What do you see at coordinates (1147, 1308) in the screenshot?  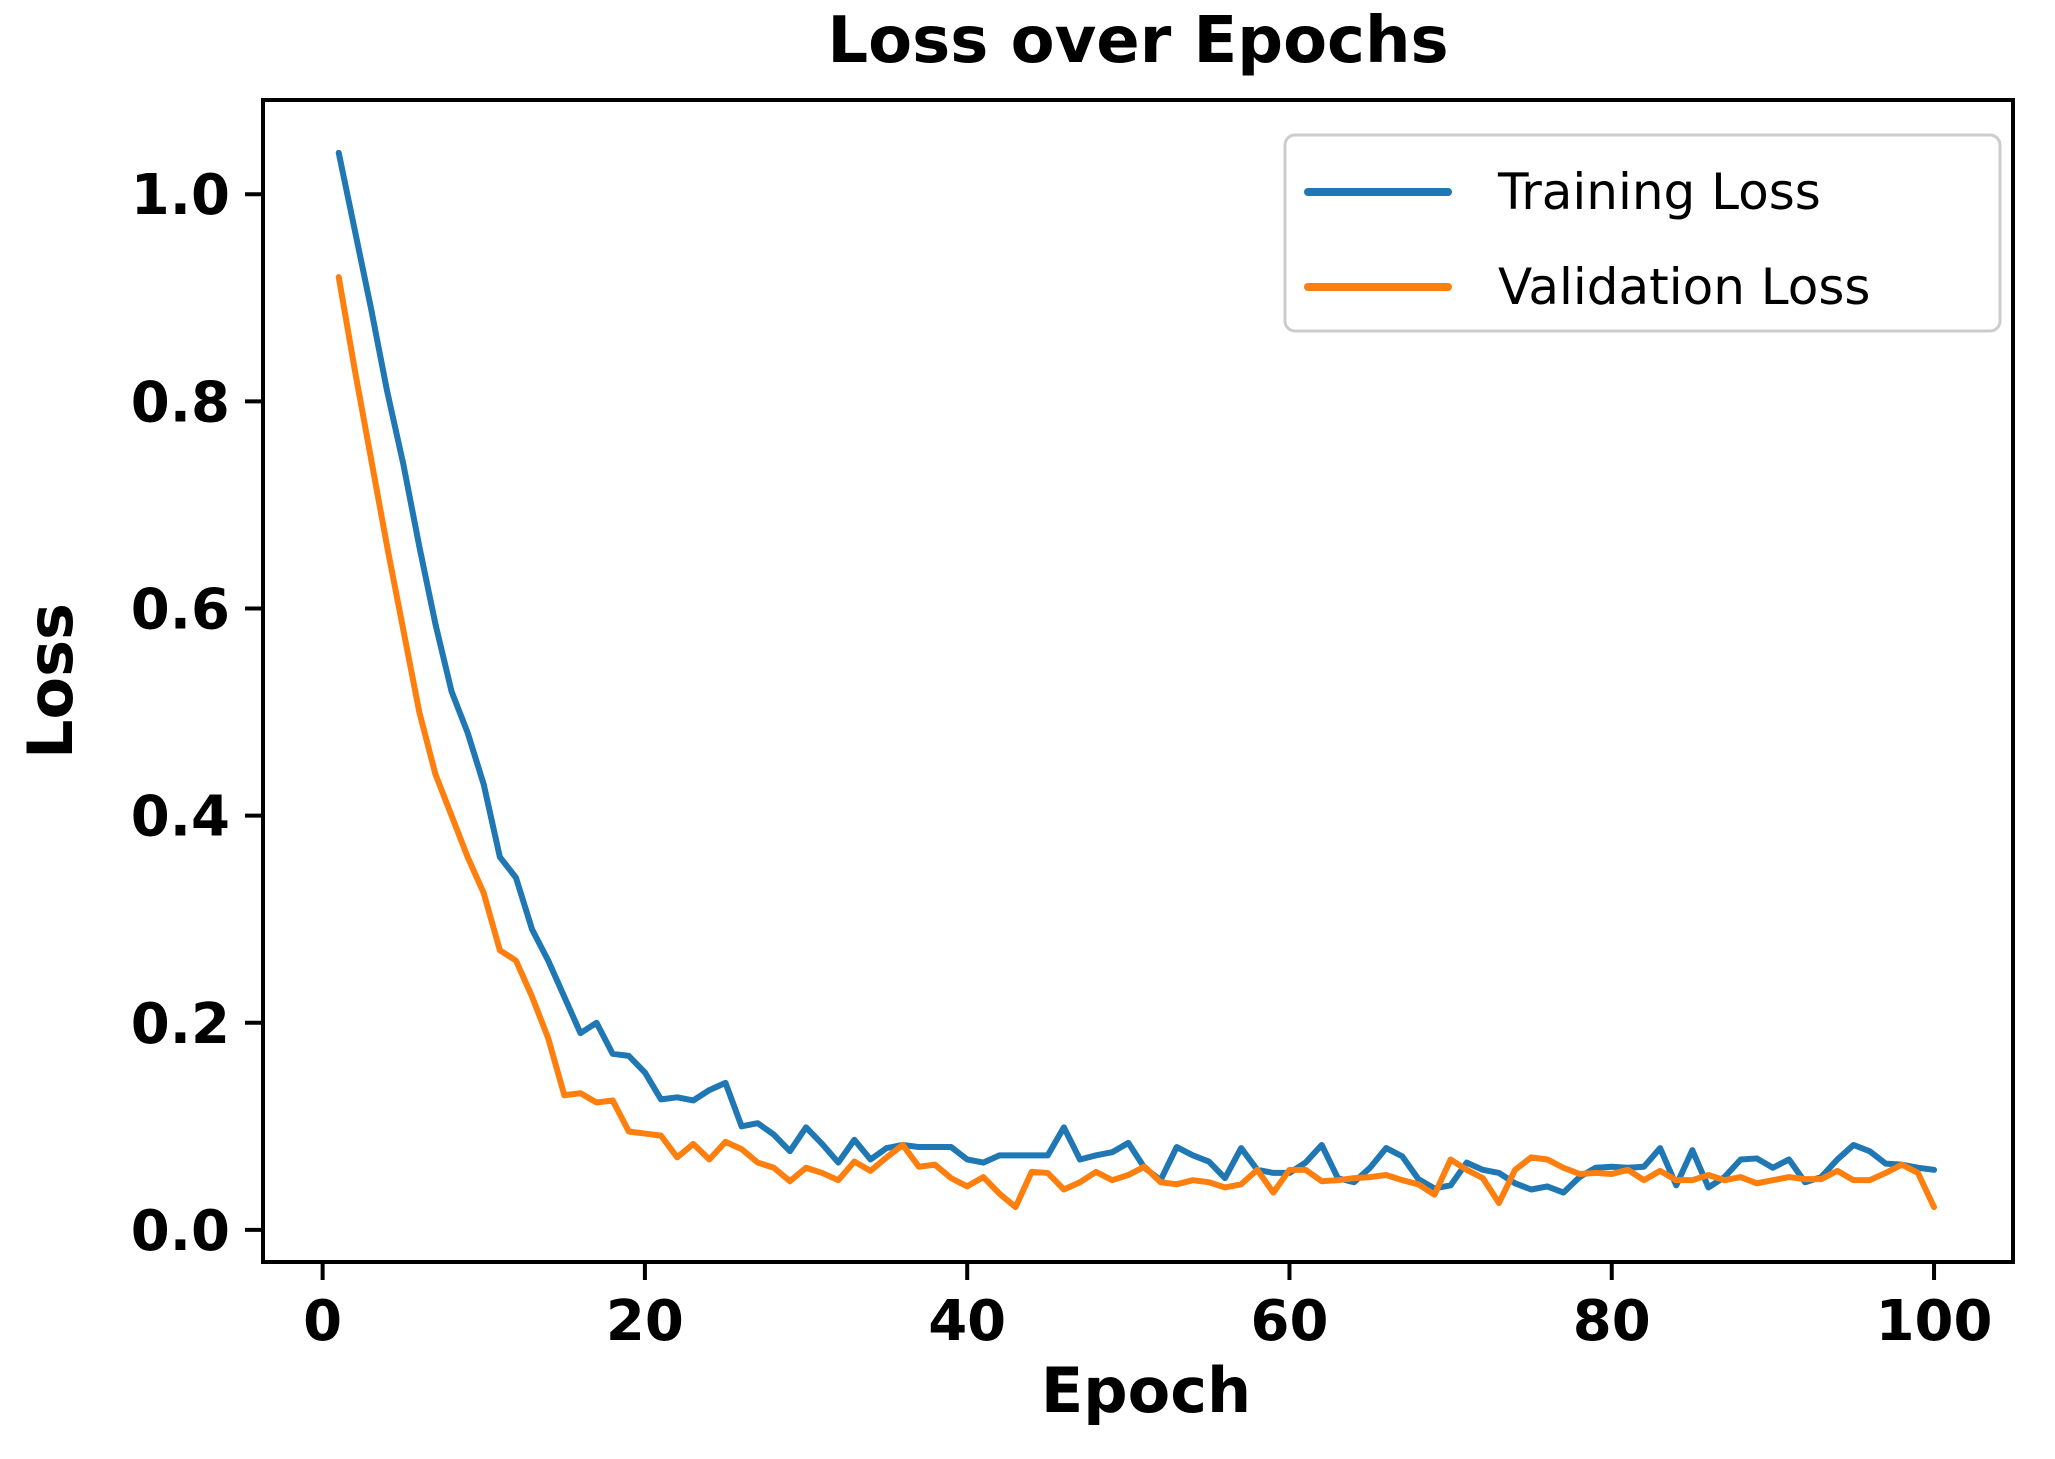 I see `x-ticks: 0 20 40 60 80 100` at bounding box center [1147, 1308].